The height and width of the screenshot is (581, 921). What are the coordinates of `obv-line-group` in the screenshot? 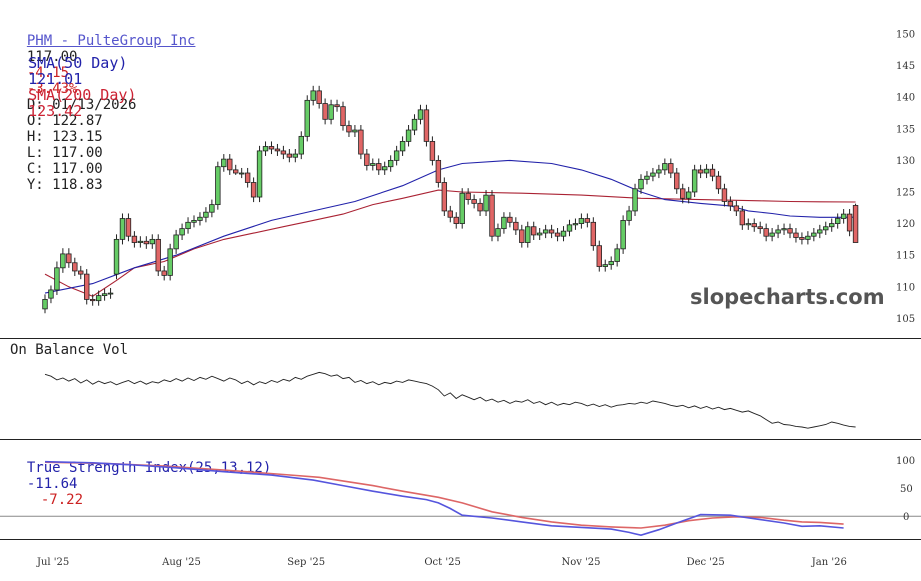 It's located at (450, 400).